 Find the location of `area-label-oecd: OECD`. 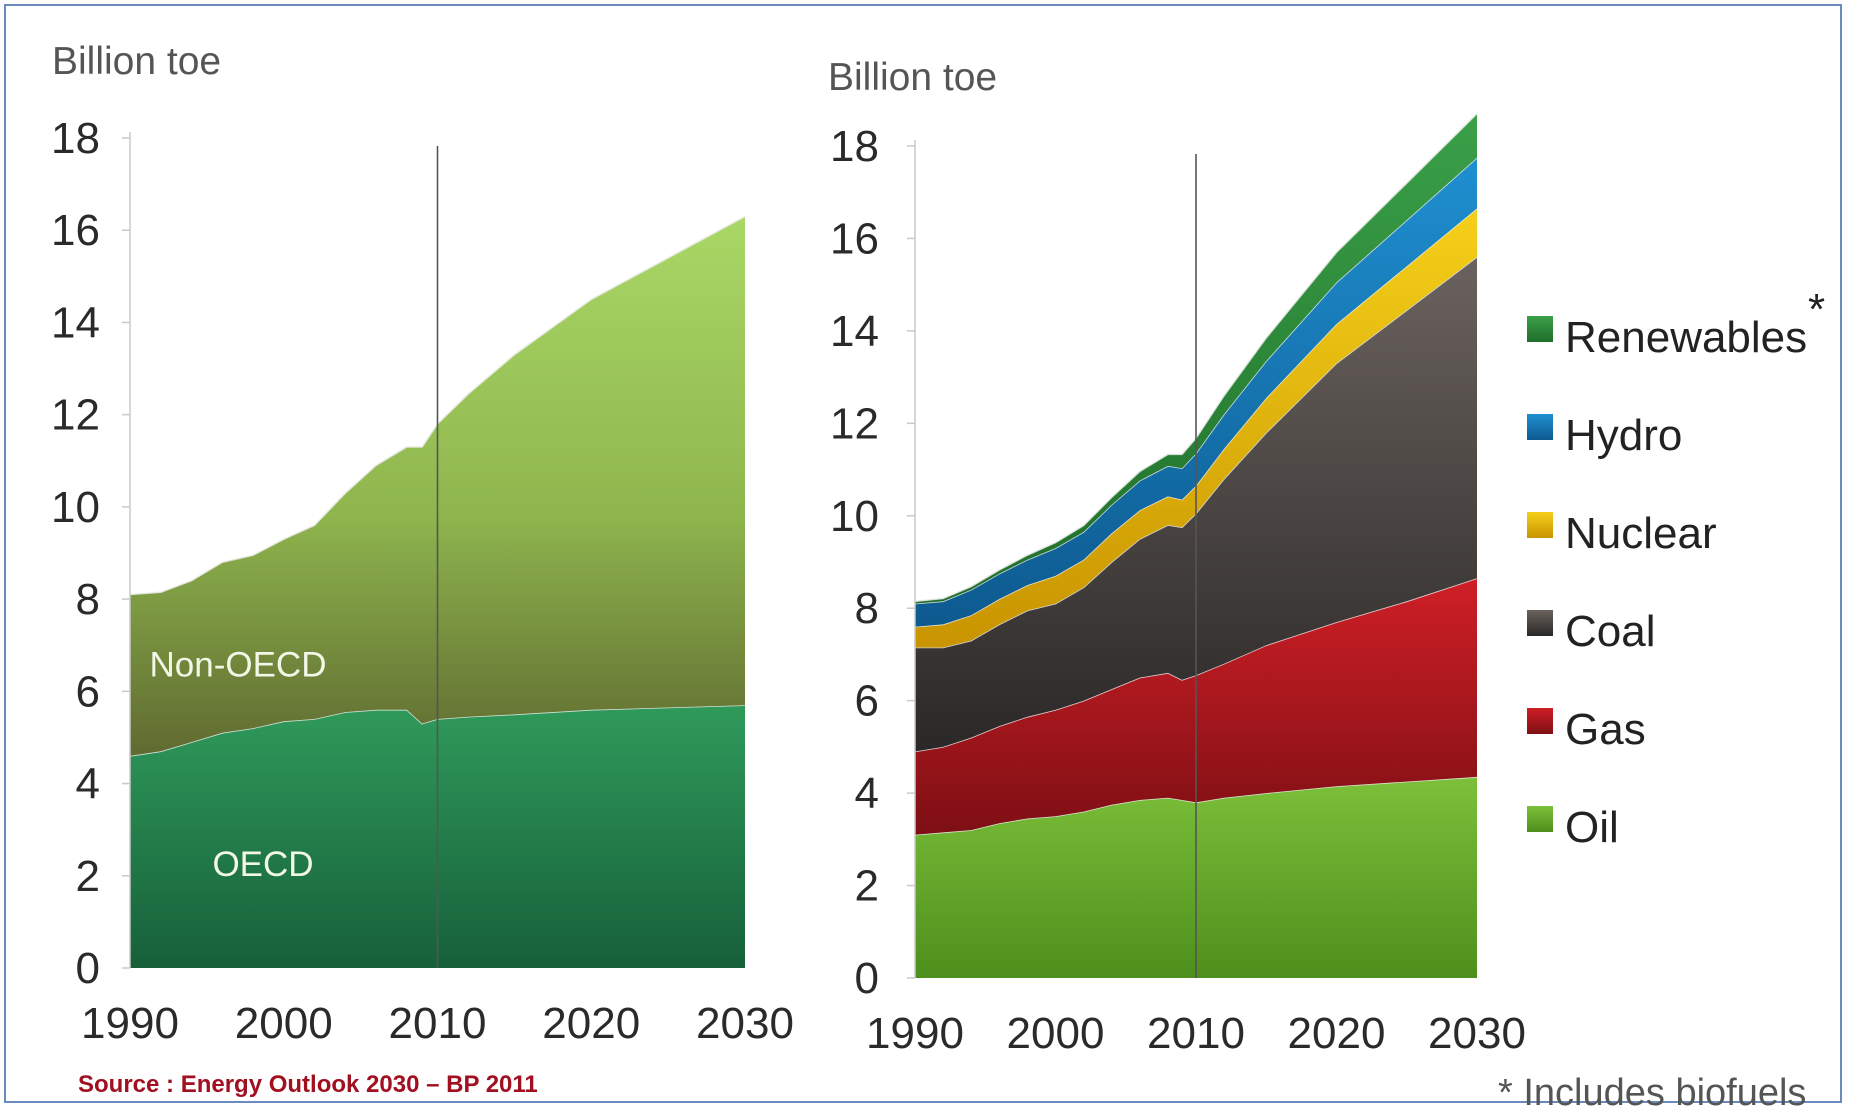

area-label-oecd: OECD is located at coordinates (262, 864).